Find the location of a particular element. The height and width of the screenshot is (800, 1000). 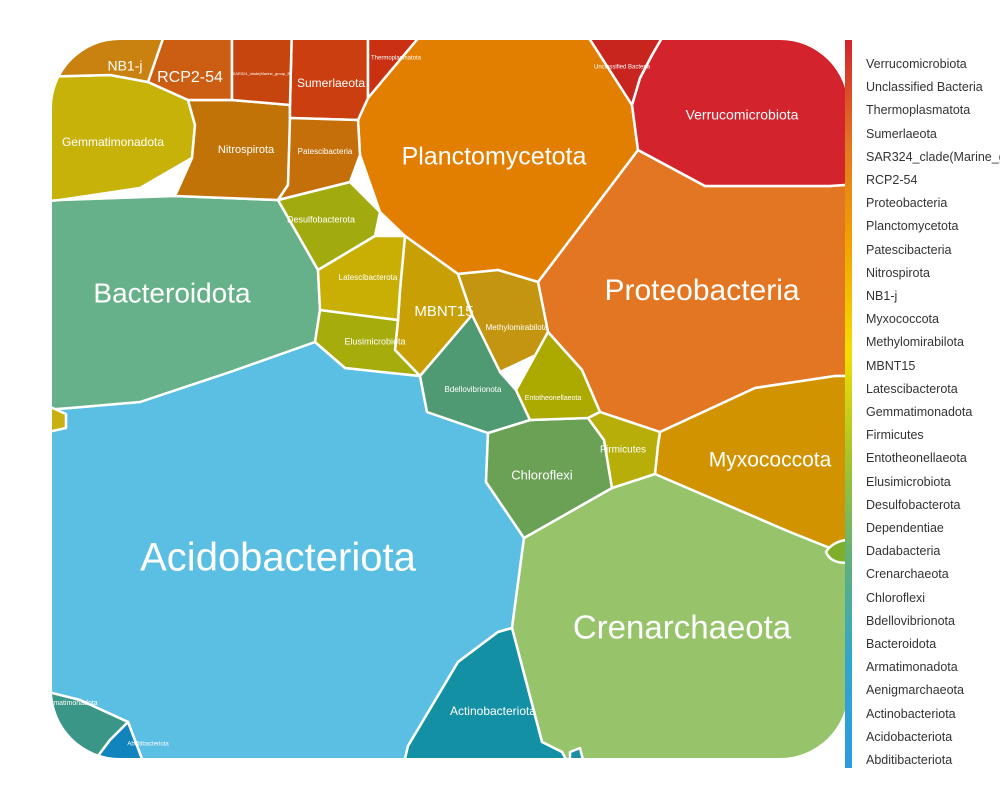

legend-item-aenigmarchaeota: Aenigmarchaeota is located at coordinates (915, 690).